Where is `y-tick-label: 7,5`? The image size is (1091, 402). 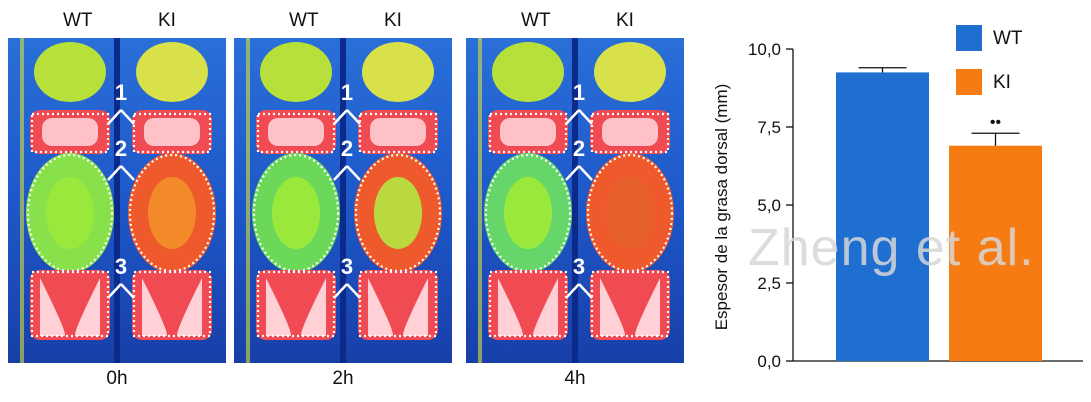 y-tick-label: 7,5 is located at coordinates (769, 127).